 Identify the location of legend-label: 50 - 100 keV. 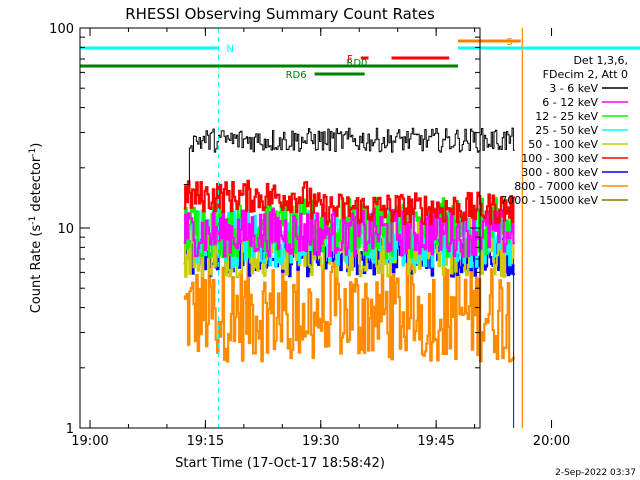
(563, 144).